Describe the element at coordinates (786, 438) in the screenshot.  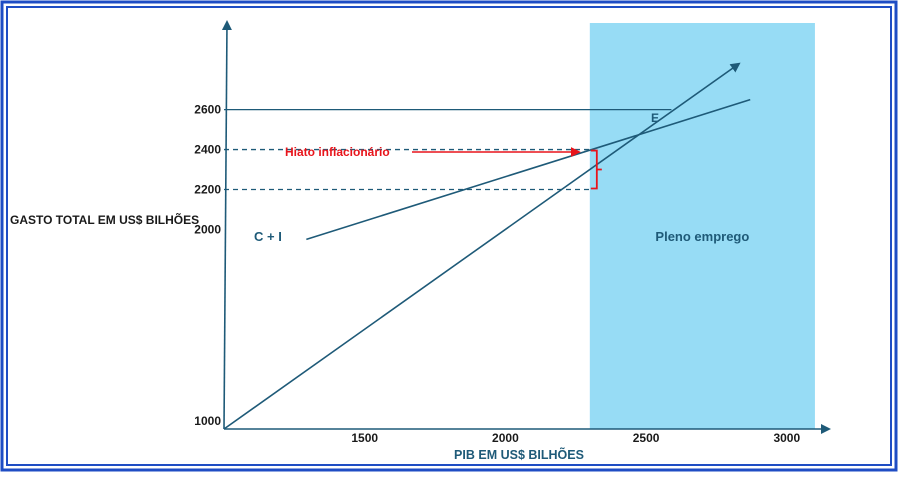
I see `x-tick-label: 3000` at that location.